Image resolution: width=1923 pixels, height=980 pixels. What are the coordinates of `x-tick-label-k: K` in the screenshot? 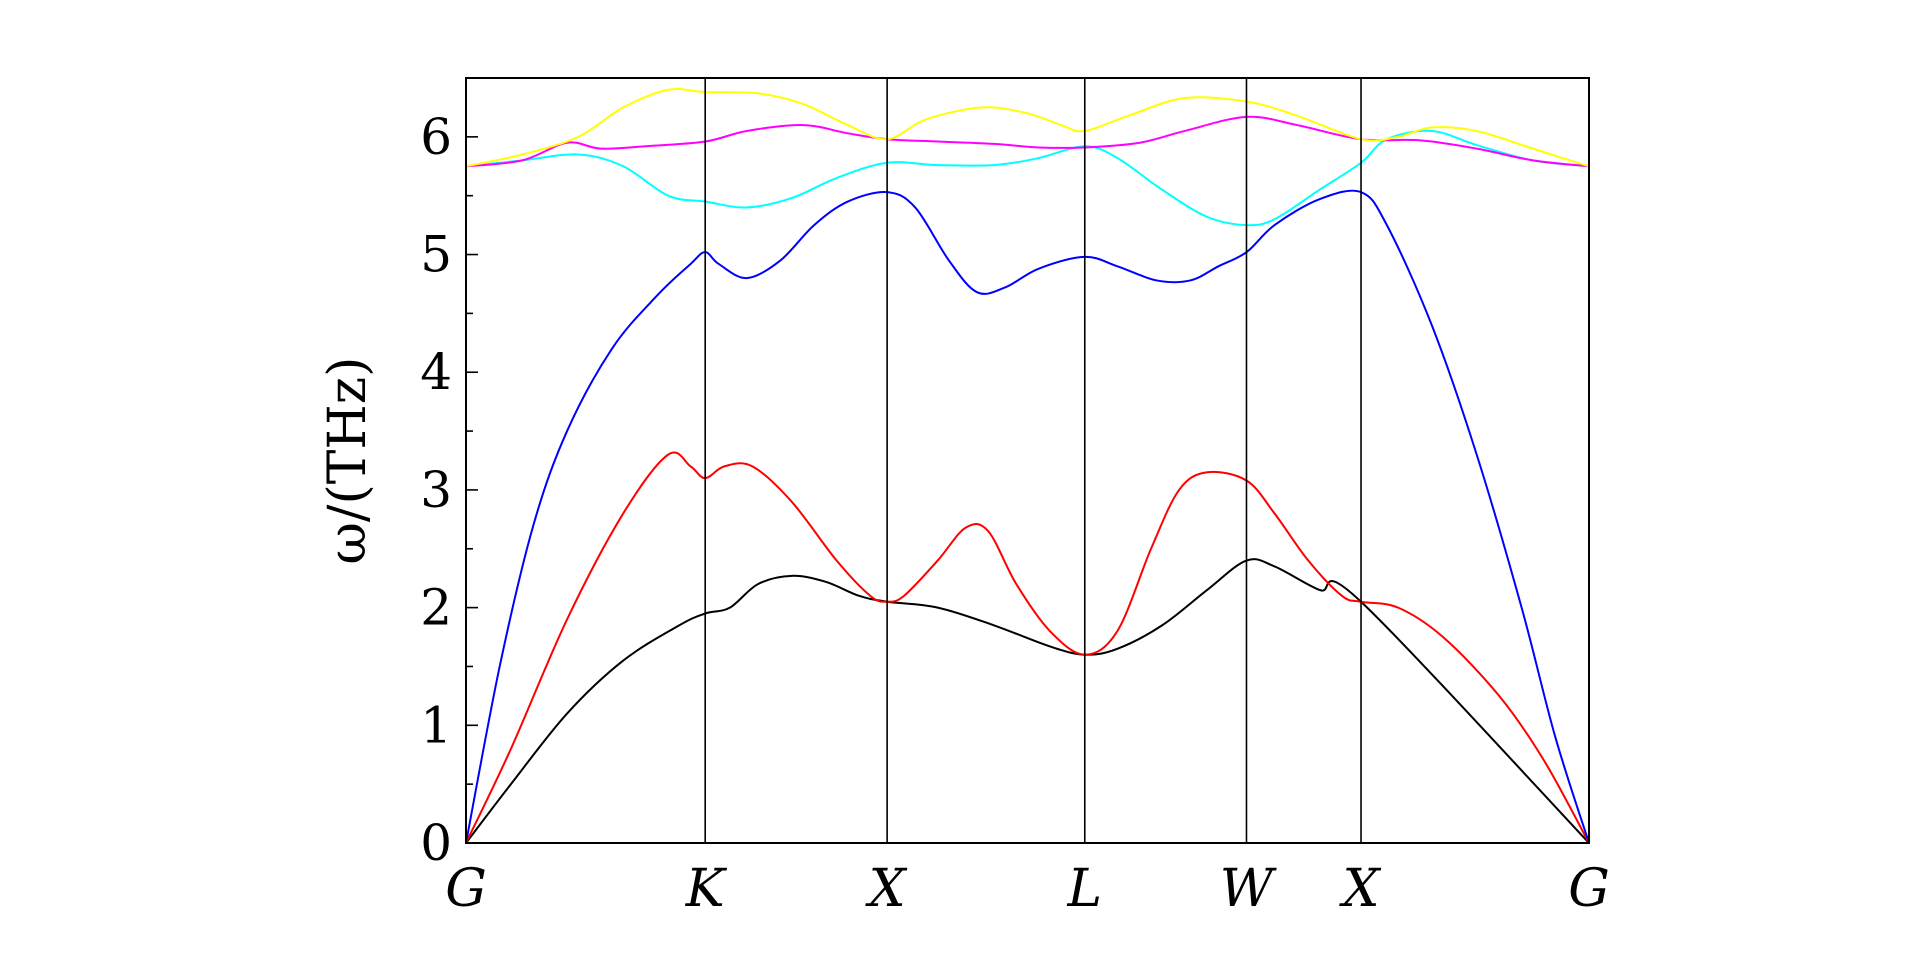 It's located at (706, 889).